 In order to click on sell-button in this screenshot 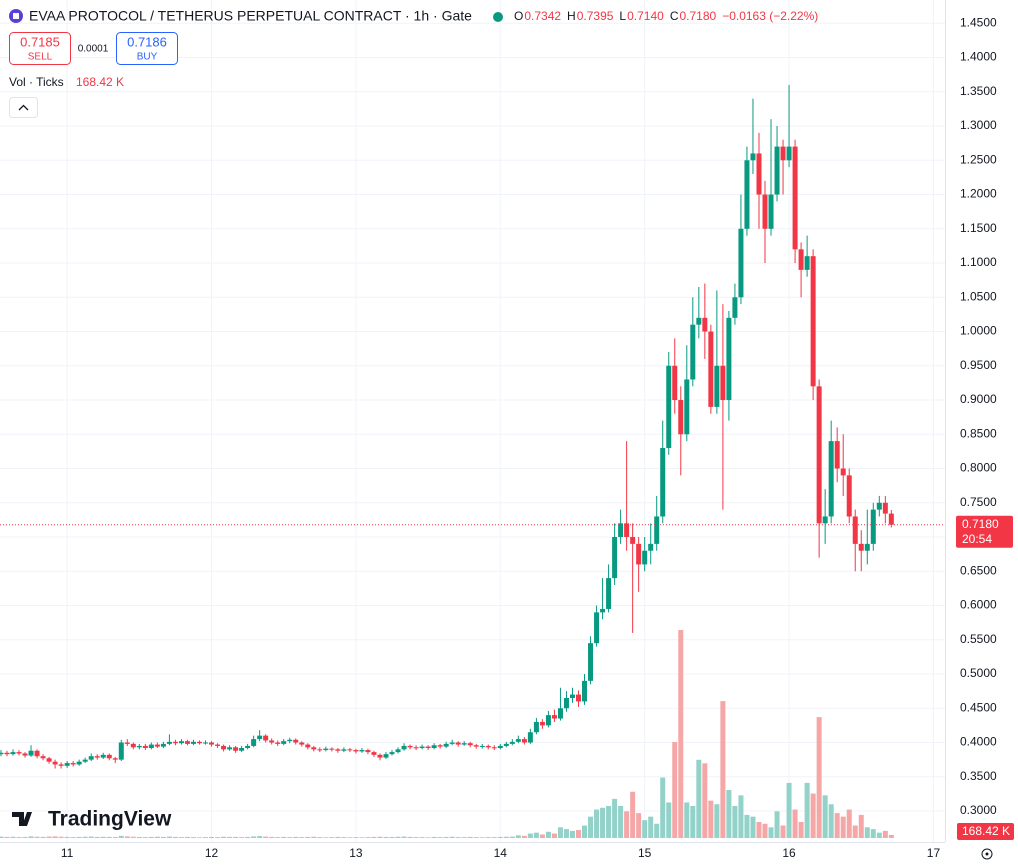, I will do `click(40, 48)`.